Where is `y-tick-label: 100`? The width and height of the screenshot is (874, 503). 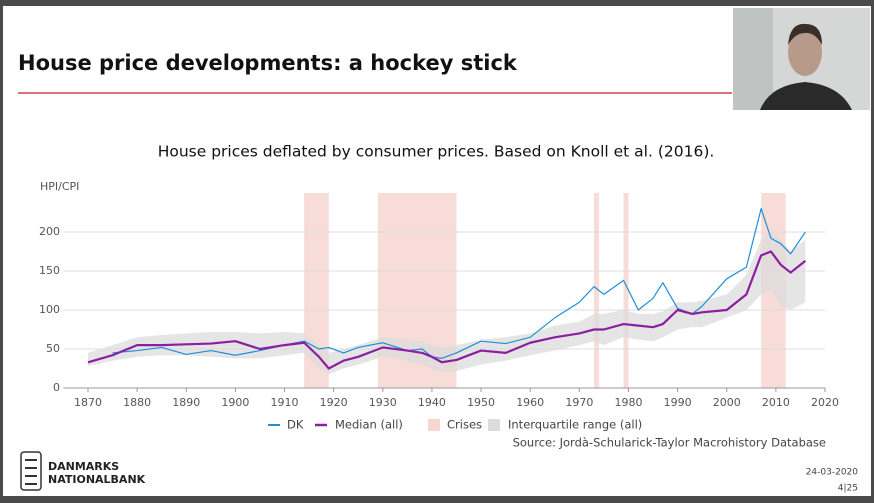
y-tick-label: 100 is located at coordinates (49, 309).